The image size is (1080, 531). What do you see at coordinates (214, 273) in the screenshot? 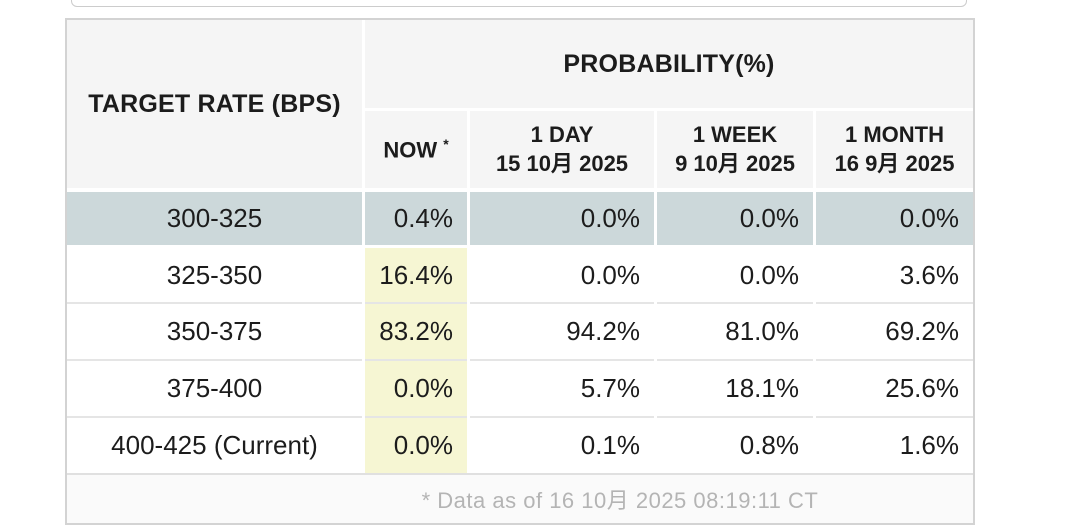
I see `table-row-target-325-350: 325-350` at bounding box center [214, 273].